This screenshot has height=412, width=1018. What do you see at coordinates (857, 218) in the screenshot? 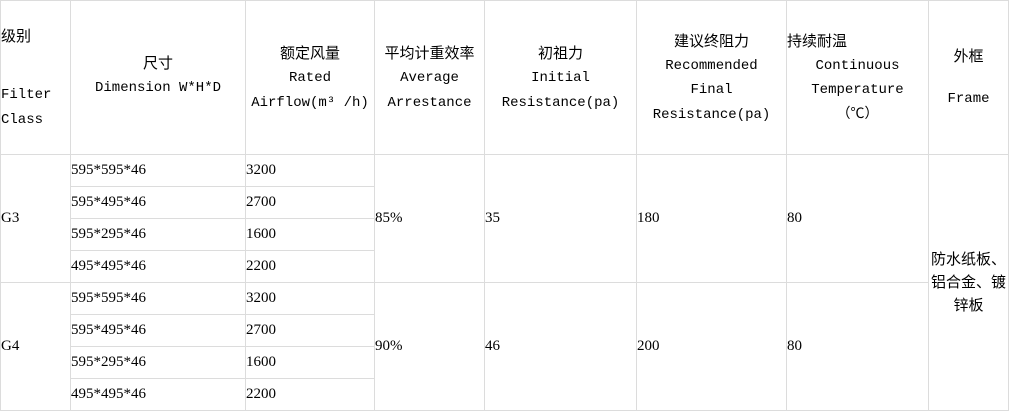
I see `cell-continuous-temperature-g3: 80` at bounding box center [857, 218].